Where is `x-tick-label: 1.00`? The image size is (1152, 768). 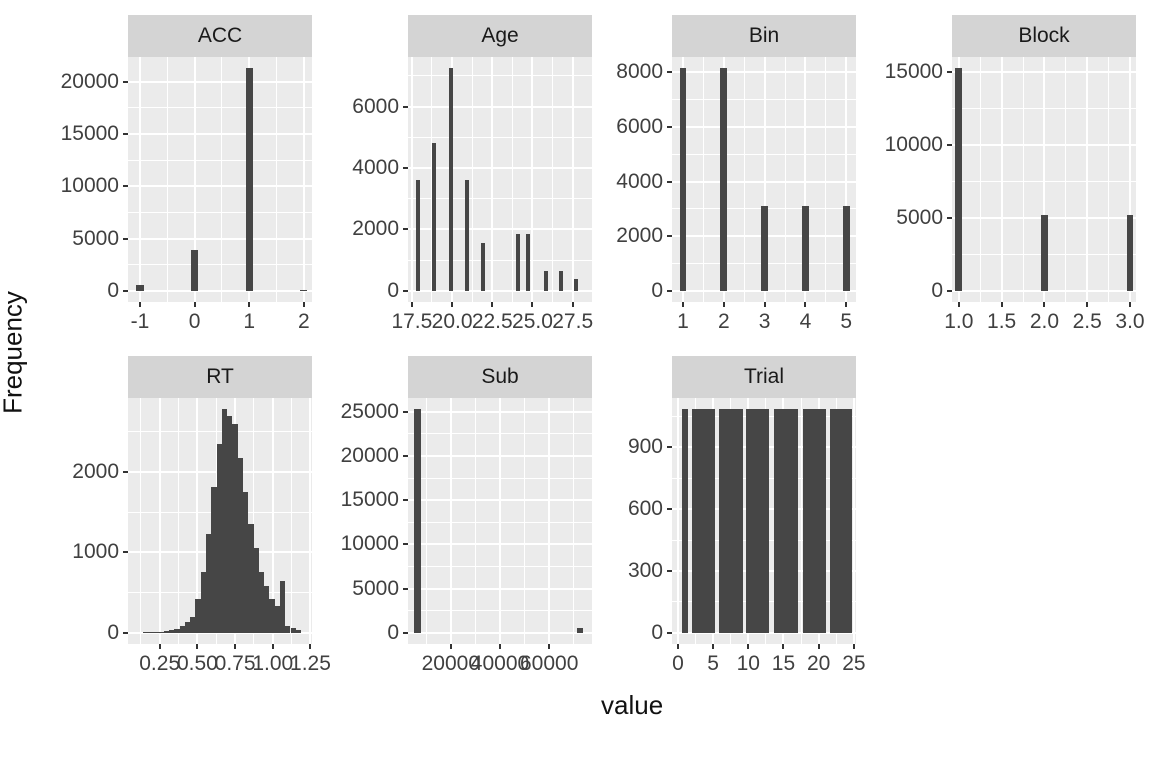
x-tick-label: 1.00 is located at coordinates (273, 663).